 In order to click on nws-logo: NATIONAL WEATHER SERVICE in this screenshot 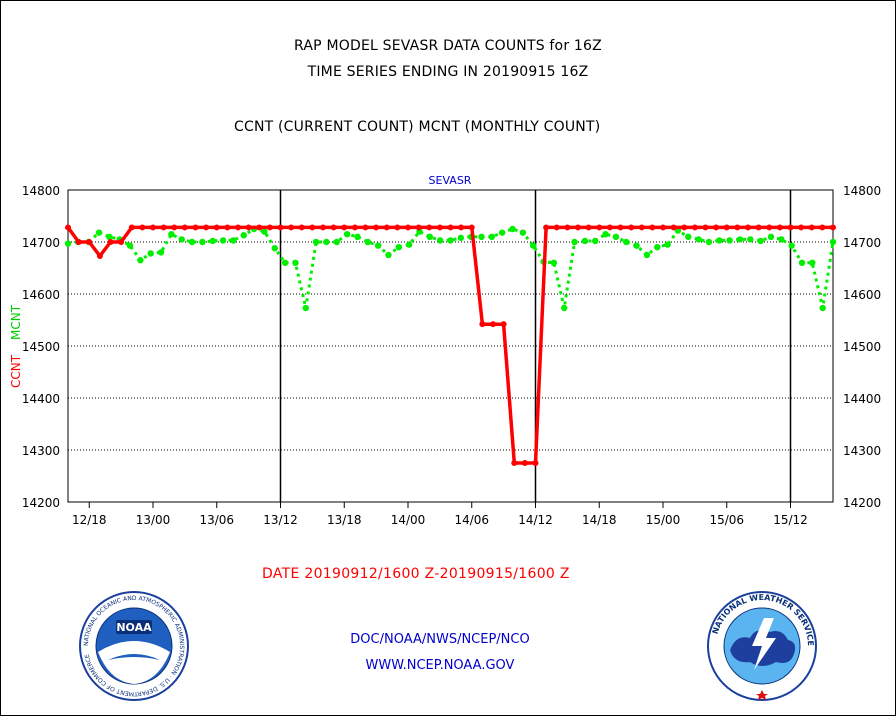, I will do `click(762, 646)`.